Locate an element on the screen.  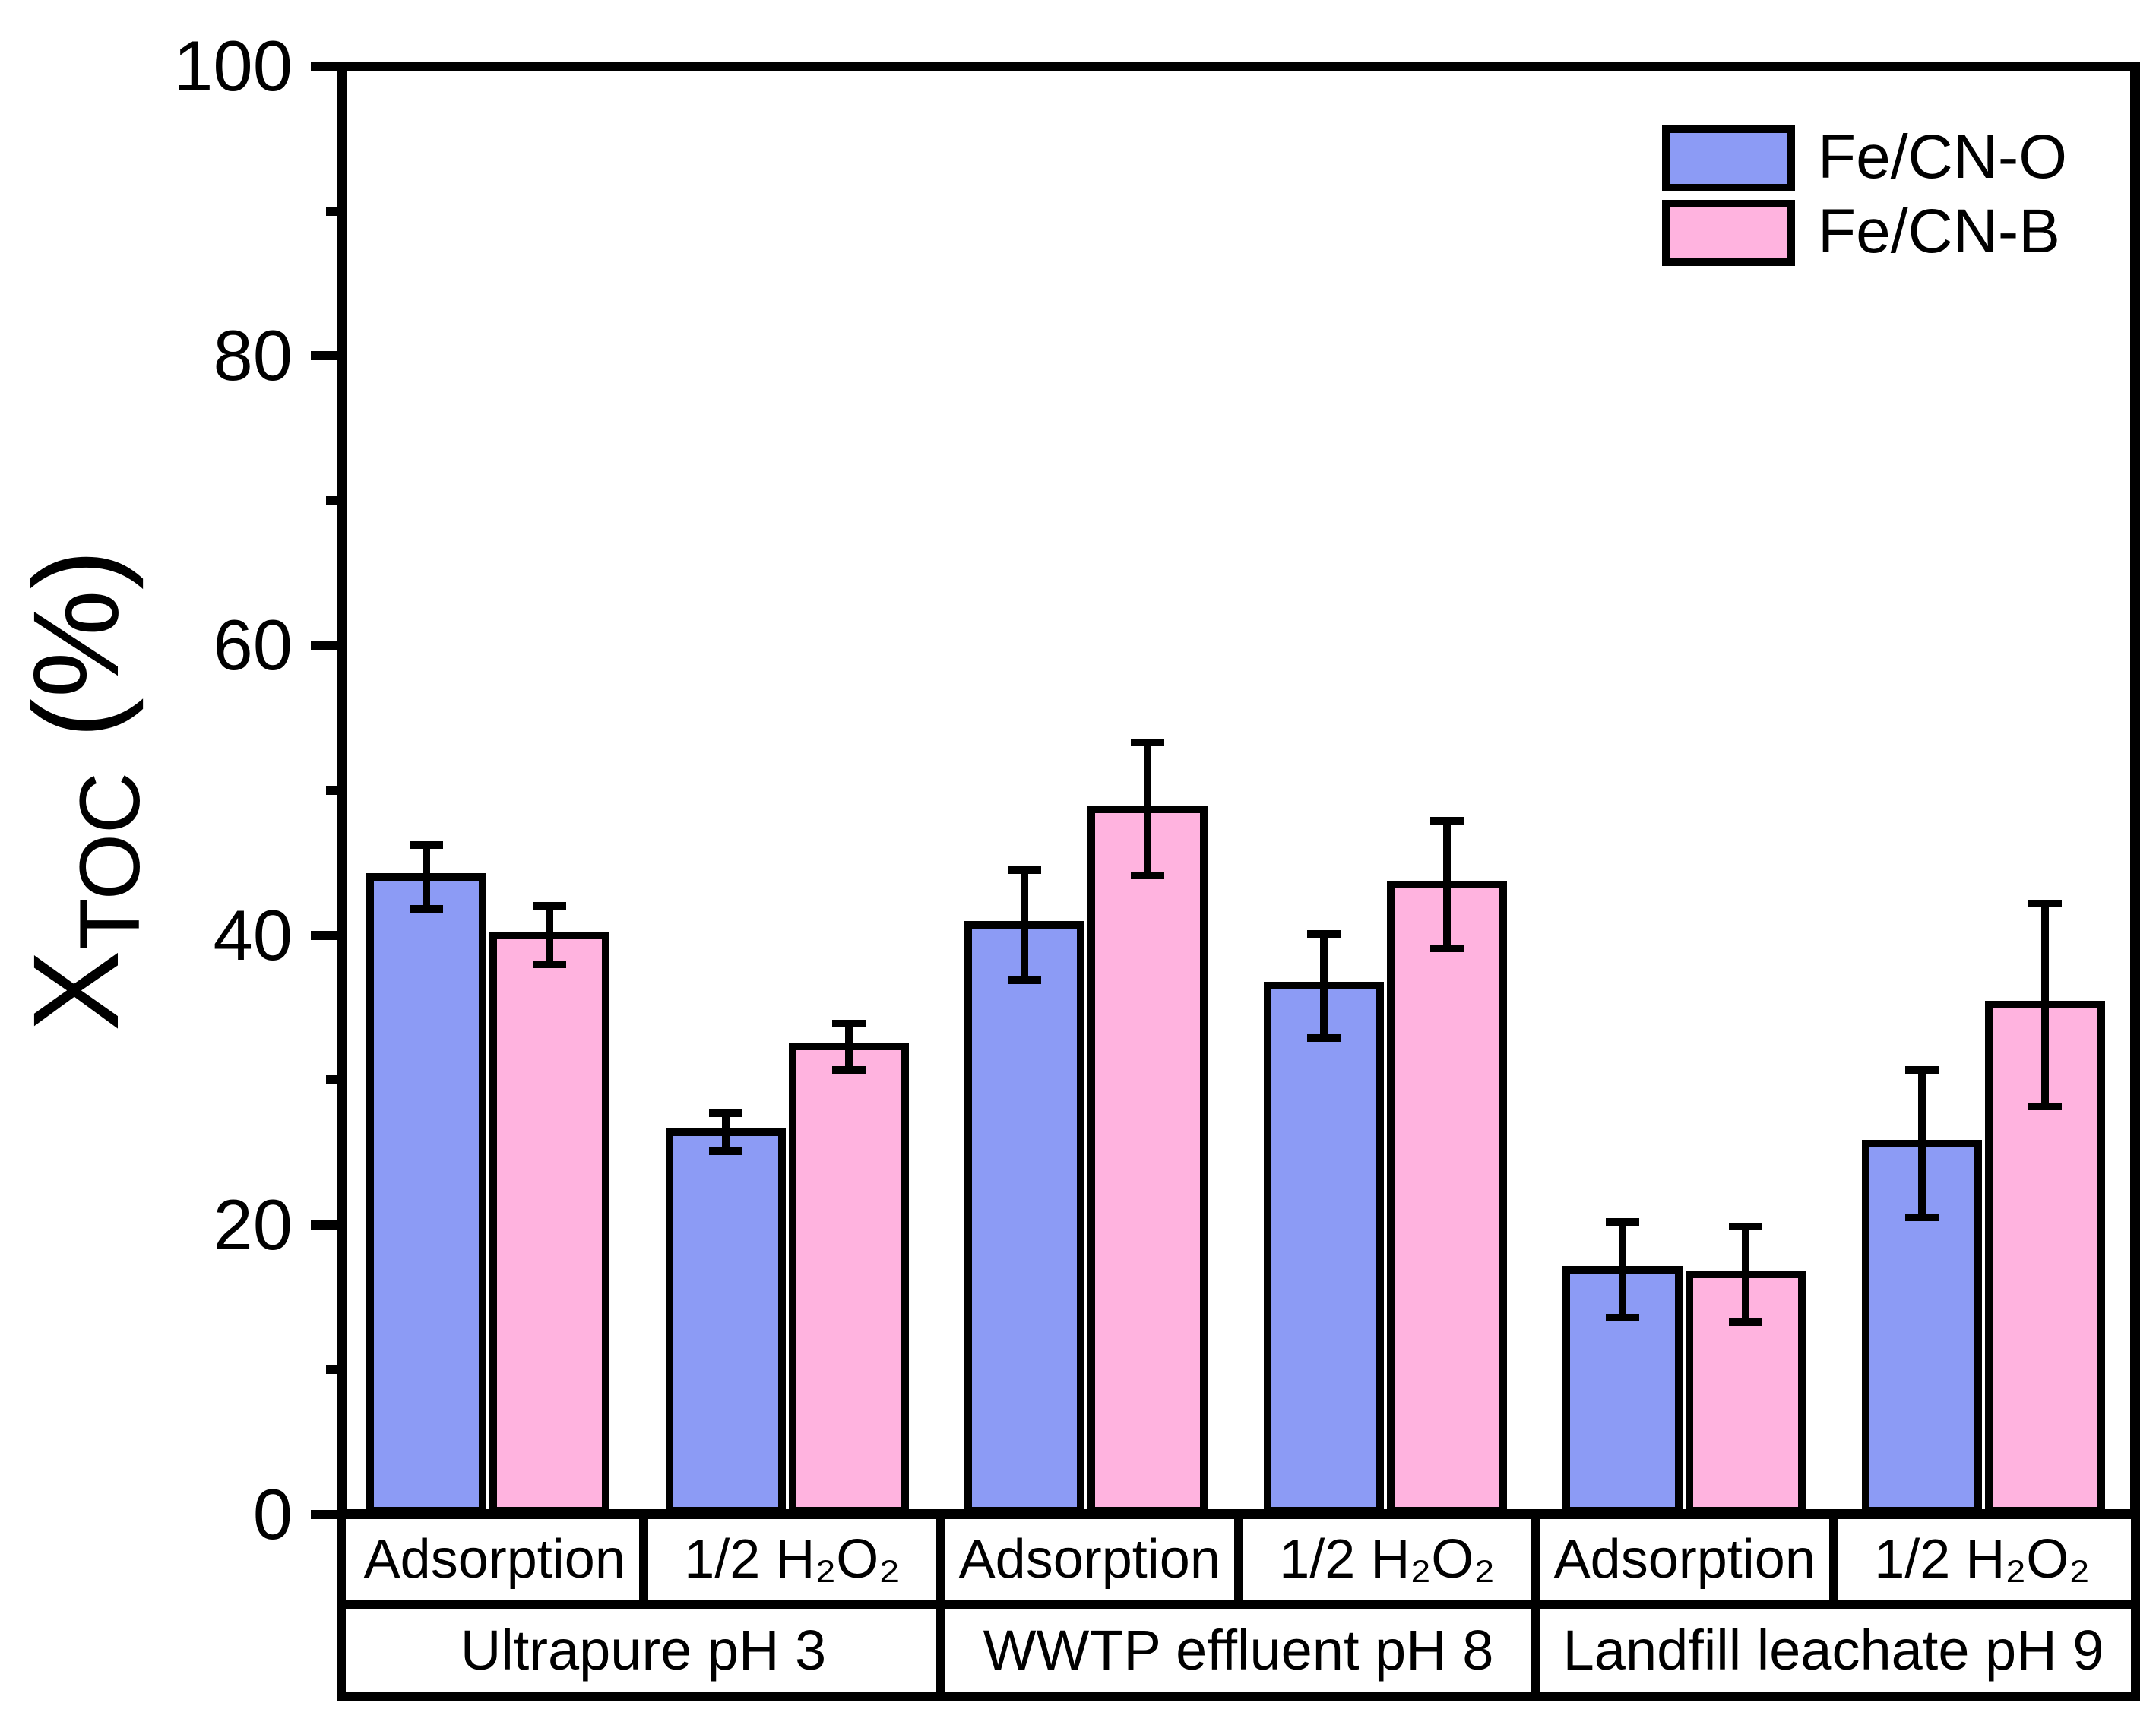
y-tick-label: 80 is located at coordinates (253, 355).